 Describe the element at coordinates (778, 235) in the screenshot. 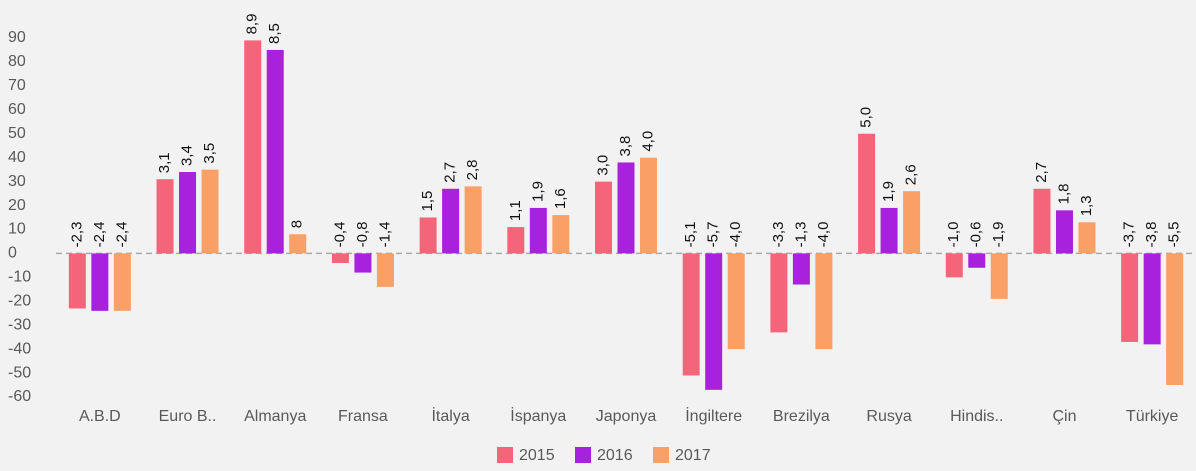

I see `data-label: -3,3` at that location.